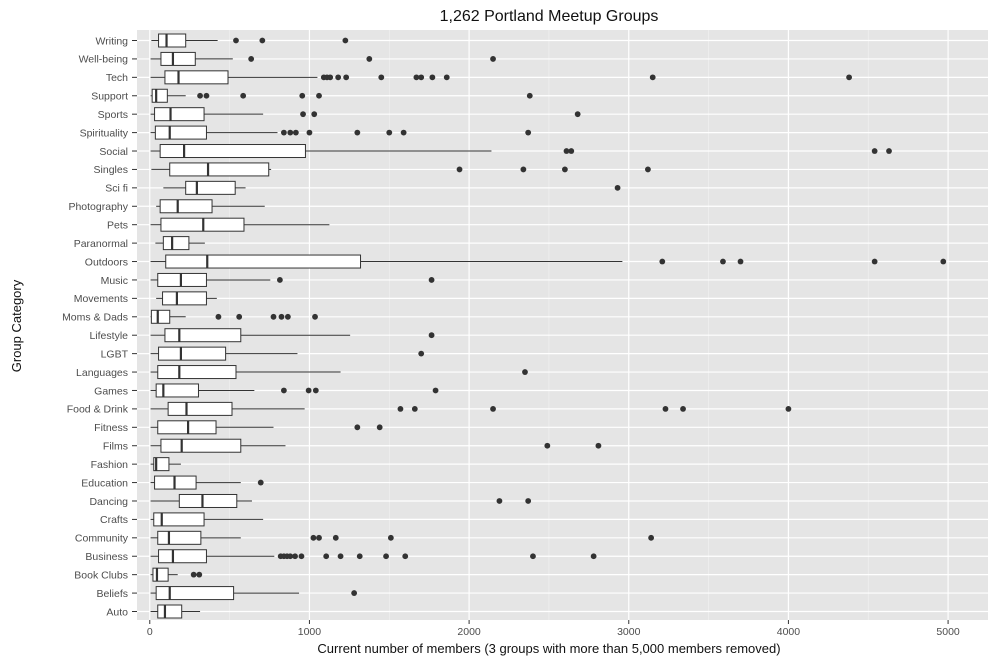 The height and width of the screenshot is (663, 1000). I want to click on y-tick-label: Singles, so click(111, 170).